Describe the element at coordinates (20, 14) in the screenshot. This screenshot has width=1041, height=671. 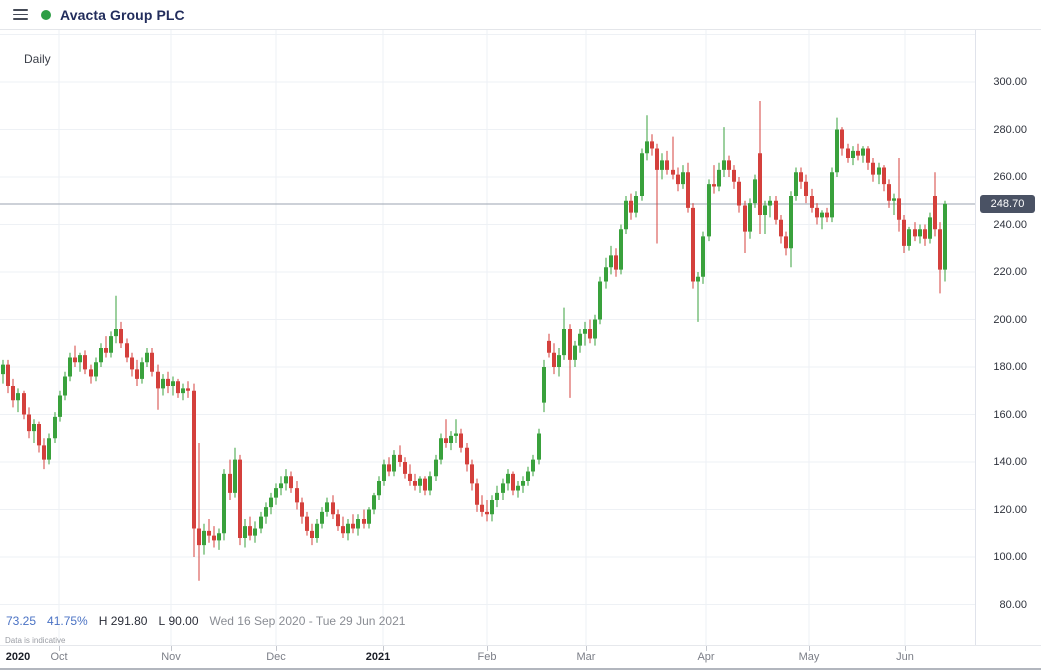
I see `hamburger-menu-icon` at that location.